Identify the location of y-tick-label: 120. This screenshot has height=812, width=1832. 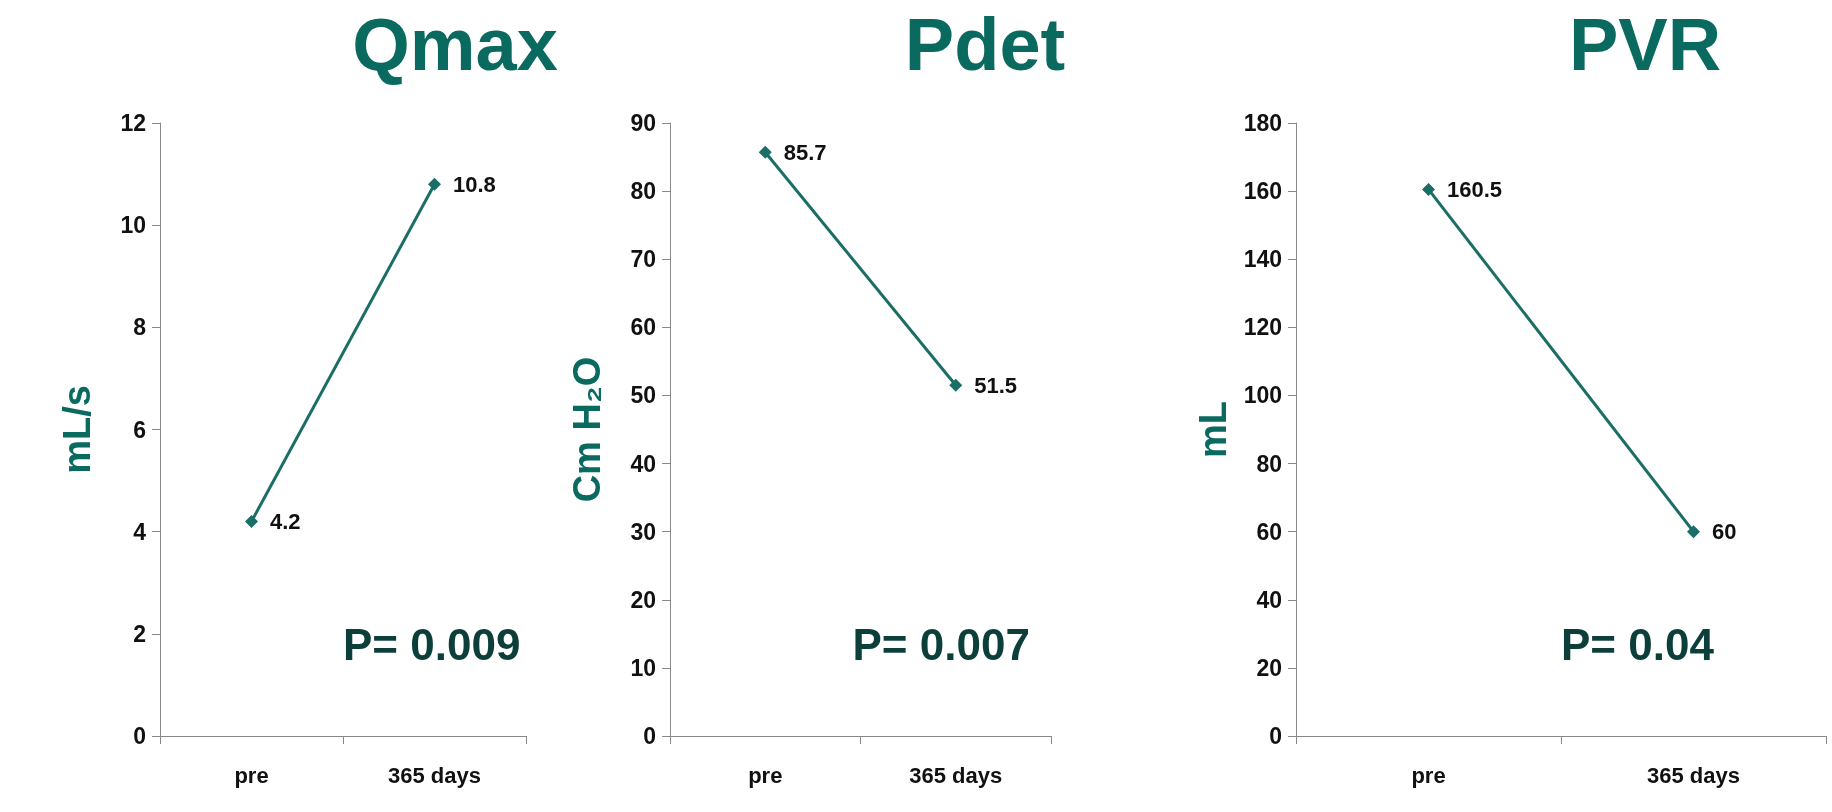
(1262, 327).